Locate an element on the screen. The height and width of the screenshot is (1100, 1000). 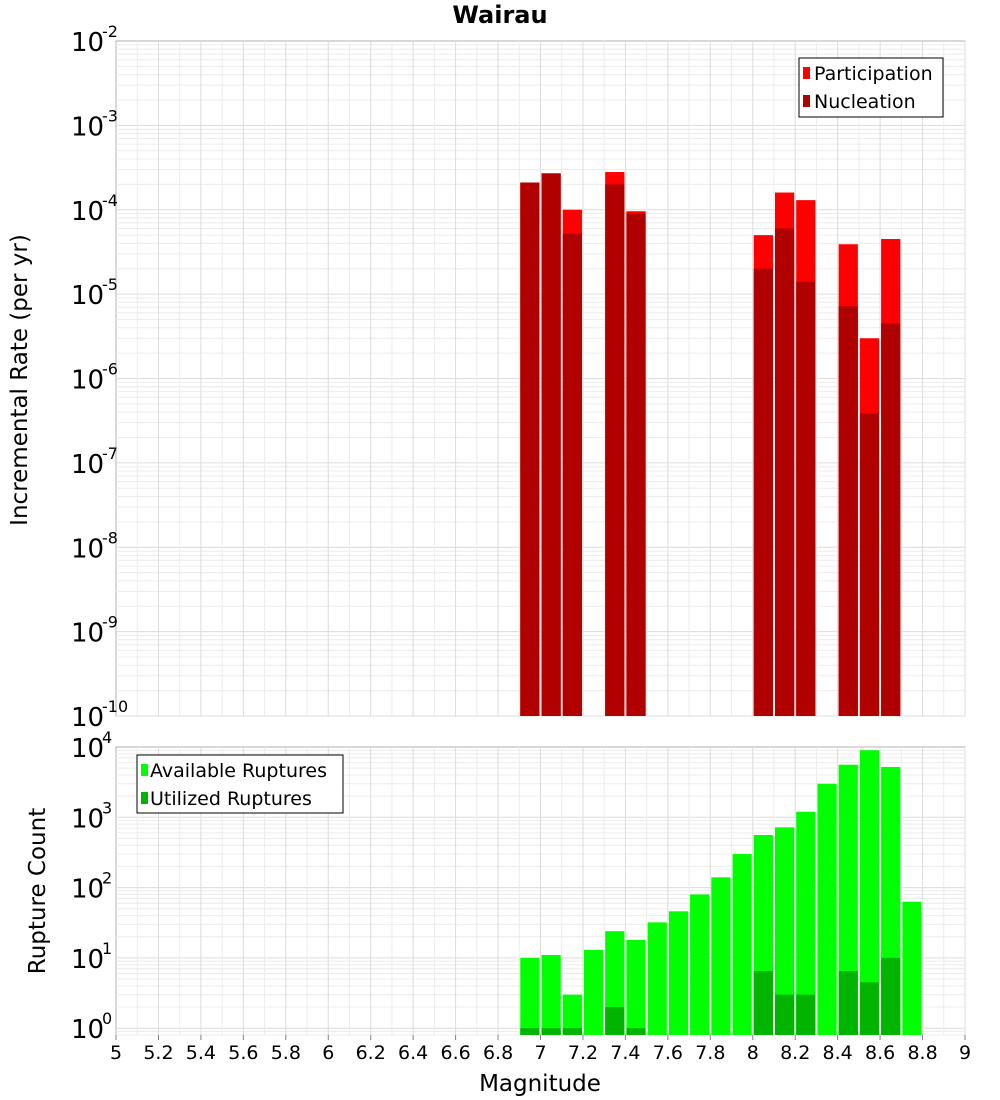
legend-swatch-participation is located at coordinates (806, 73).